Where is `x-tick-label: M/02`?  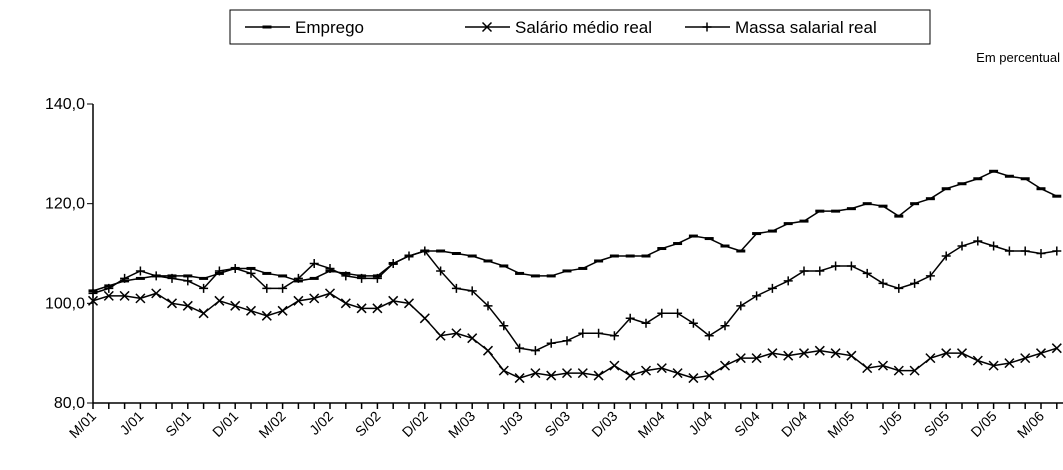
x-tick-label: M/02 is located at coordinates (271, 424).